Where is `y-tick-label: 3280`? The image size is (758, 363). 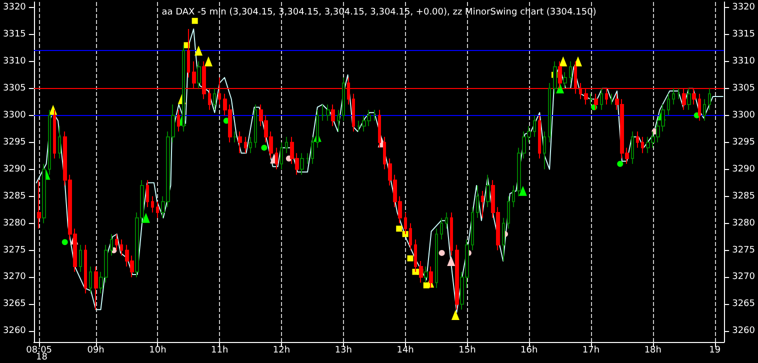
y-tick-label: 3280 is located at coordinates (14, 223).